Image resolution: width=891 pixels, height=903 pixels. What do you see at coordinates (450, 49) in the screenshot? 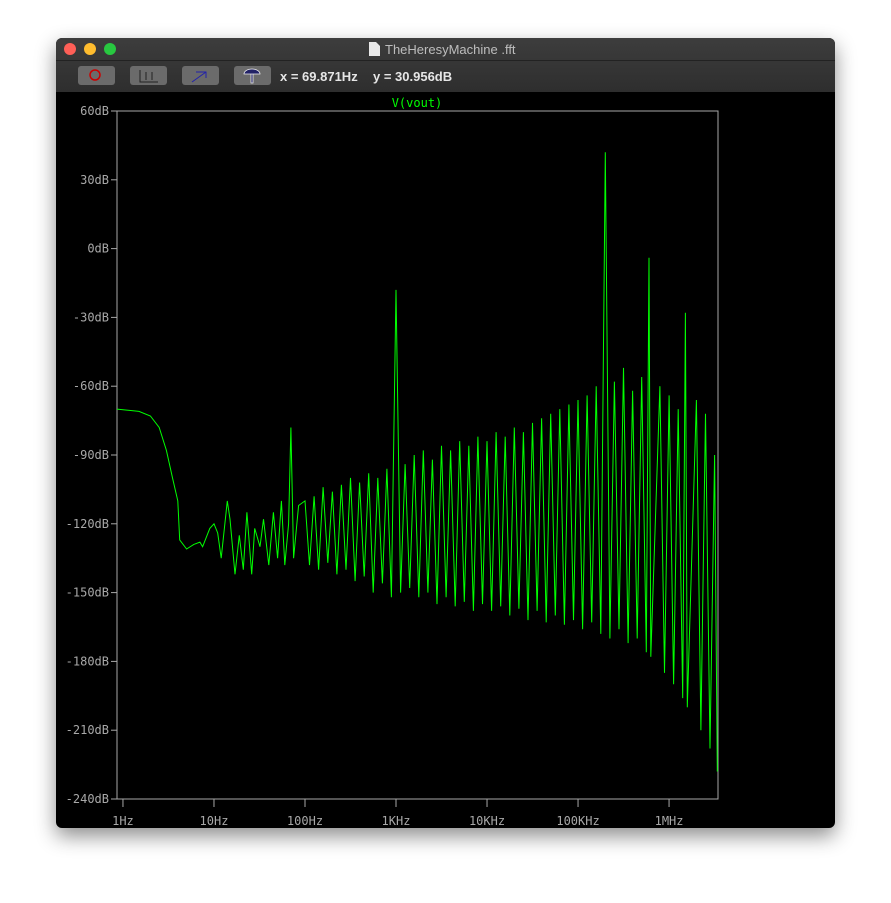
I see `window-title: TheHeresyMachine .fft` at bounding box center [450, 49].